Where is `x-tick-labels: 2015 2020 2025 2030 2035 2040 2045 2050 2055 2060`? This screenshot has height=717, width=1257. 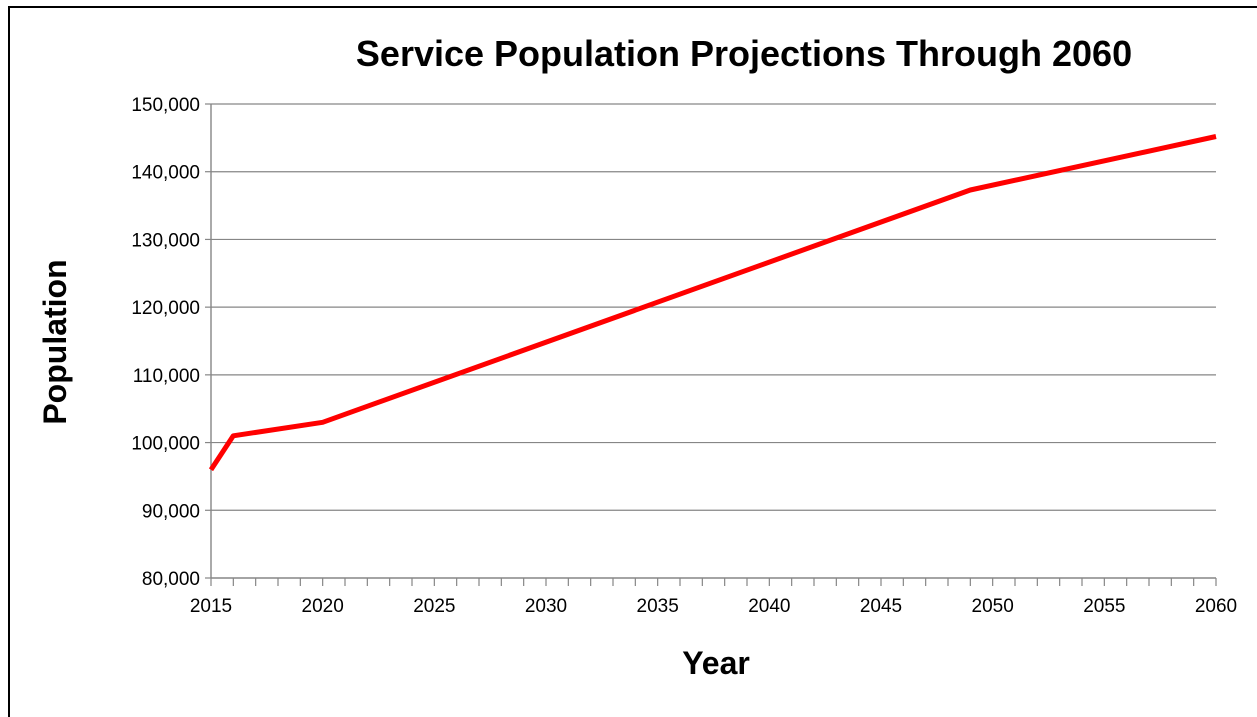 x-tick-labels: 2015 2020 2025 2030 2035 2040 2045 2050 2055 2060 is located at coordinates (713, 606).